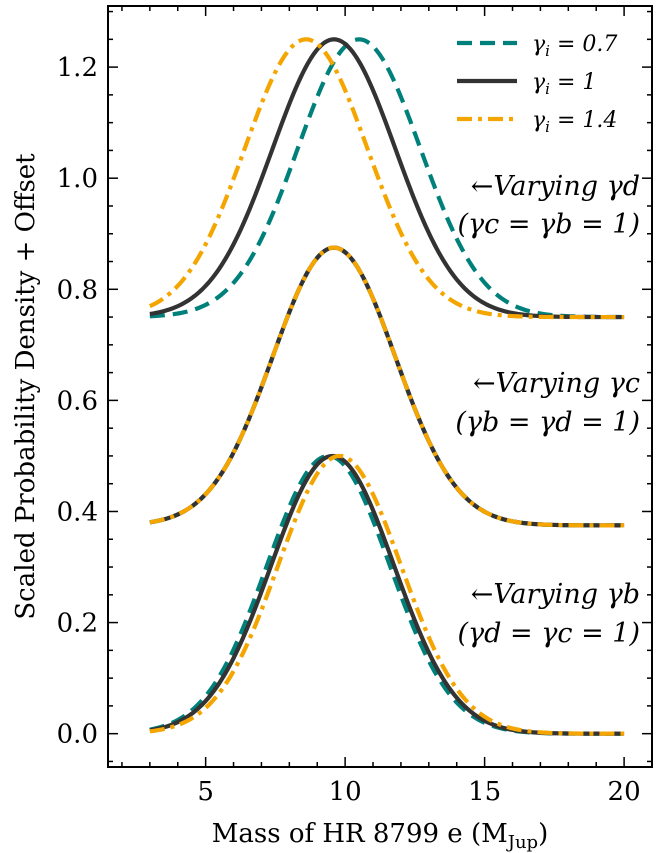 This screenshot has height=853, width=662. What do you see at coordinates (77, 179) in the screenshot?
I see `y-tick-label: 1.0` at bounding box center [77, 179].